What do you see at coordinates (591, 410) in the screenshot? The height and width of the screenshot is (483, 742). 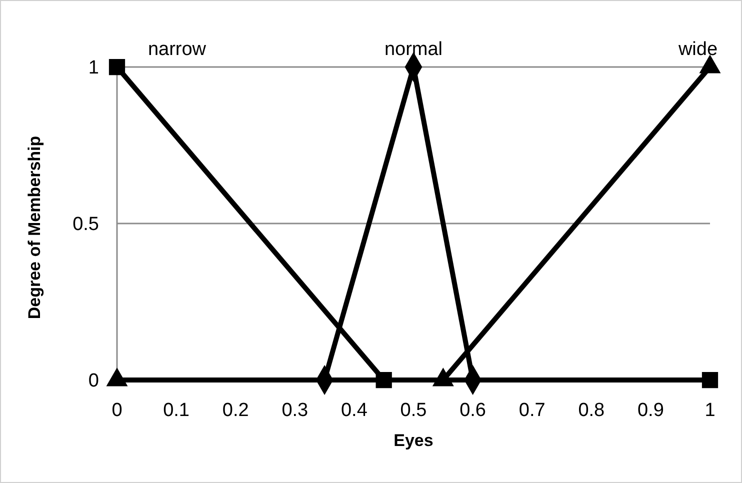 I see `x-tick-label: 0.8` at bounding box center [591, 410].